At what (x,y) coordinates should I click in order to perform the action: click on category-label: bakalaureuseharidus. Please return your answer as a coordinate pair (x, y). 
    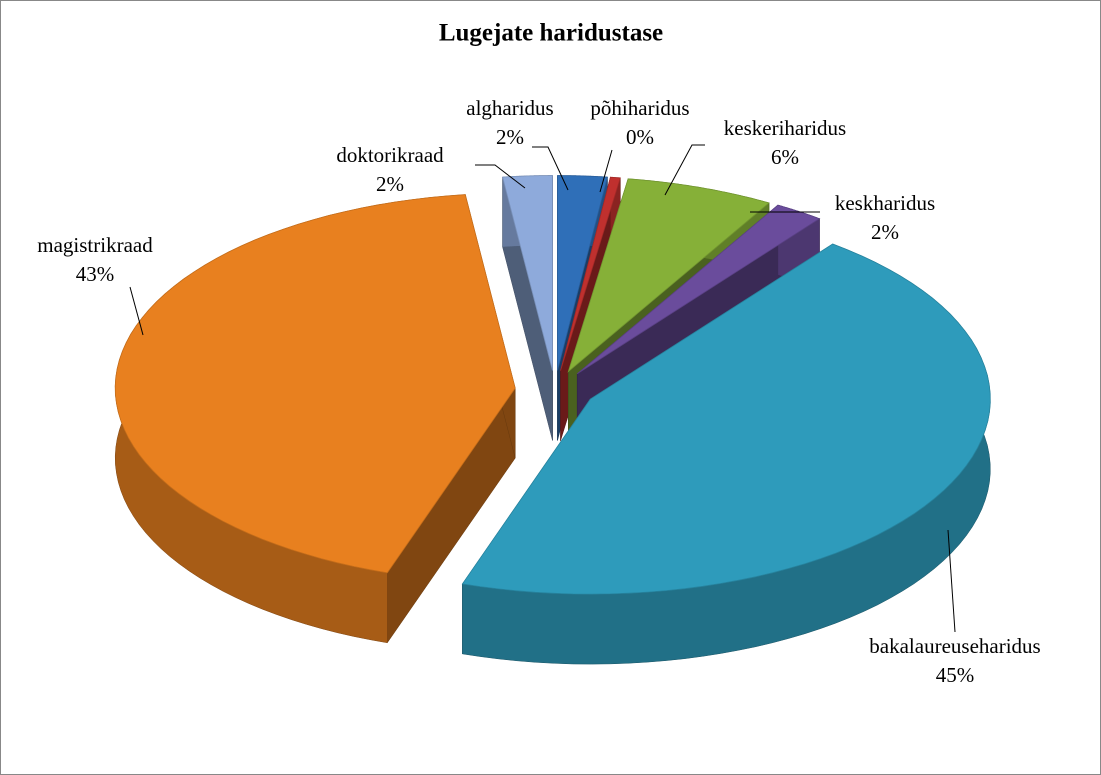
    Looking at the image, I should click on (954, 646).